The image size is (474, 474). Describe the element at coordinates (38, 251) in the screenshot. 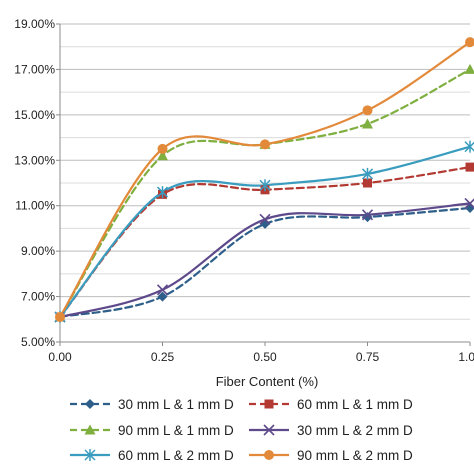

I see `y-tick-label: 9.00%` at that location.